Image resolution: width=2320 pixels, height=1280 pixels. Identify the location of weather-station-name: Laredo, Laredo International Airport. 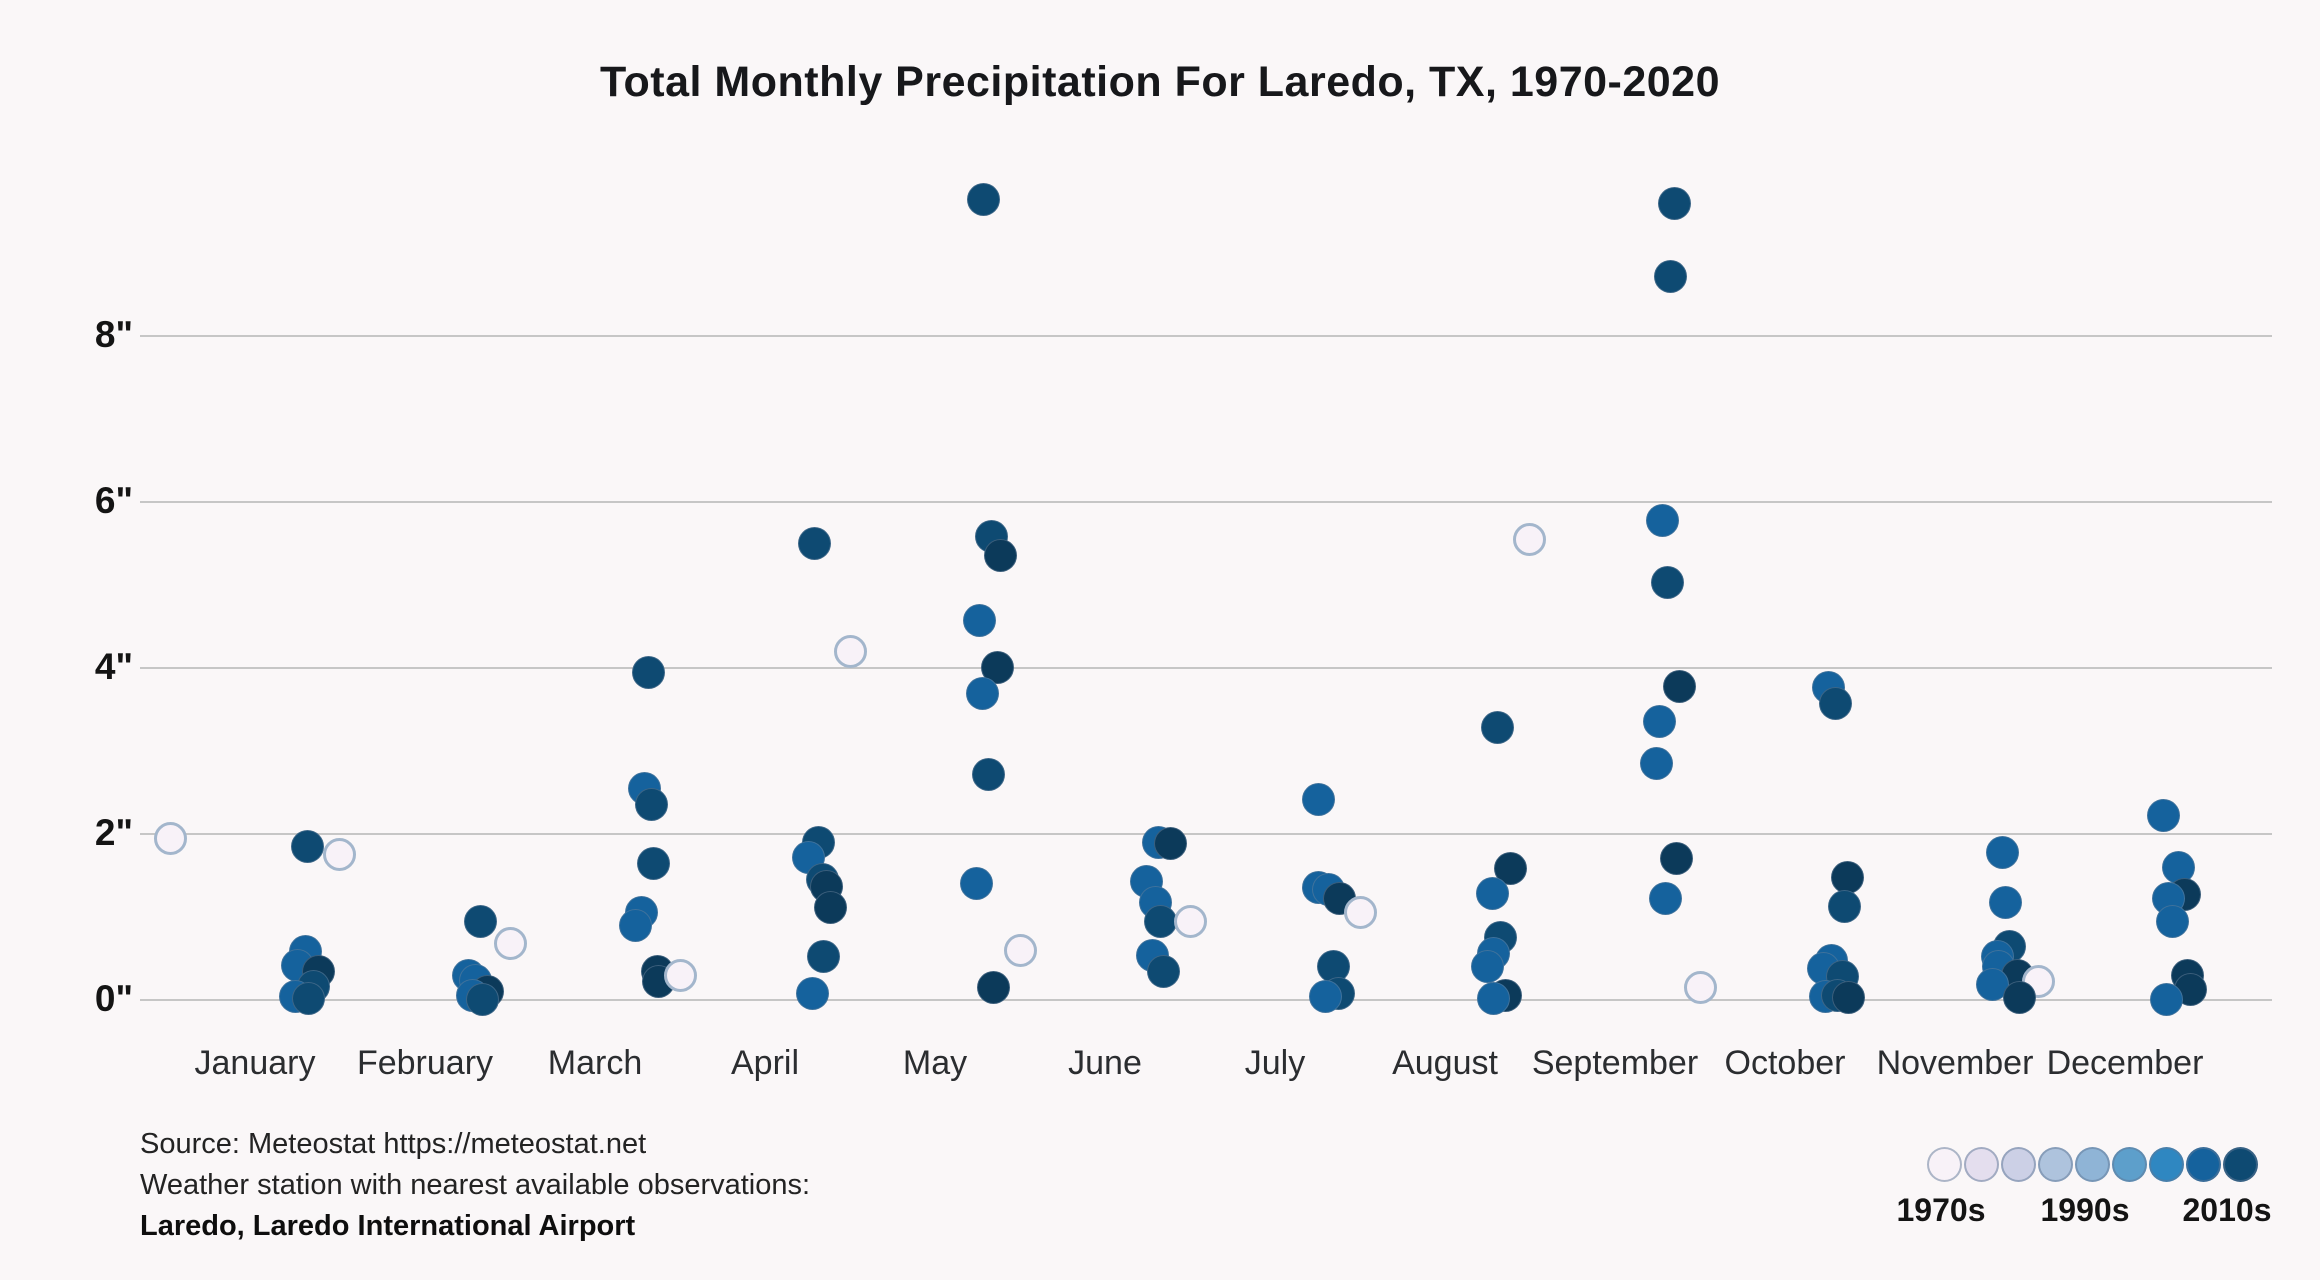
(388, 1226).